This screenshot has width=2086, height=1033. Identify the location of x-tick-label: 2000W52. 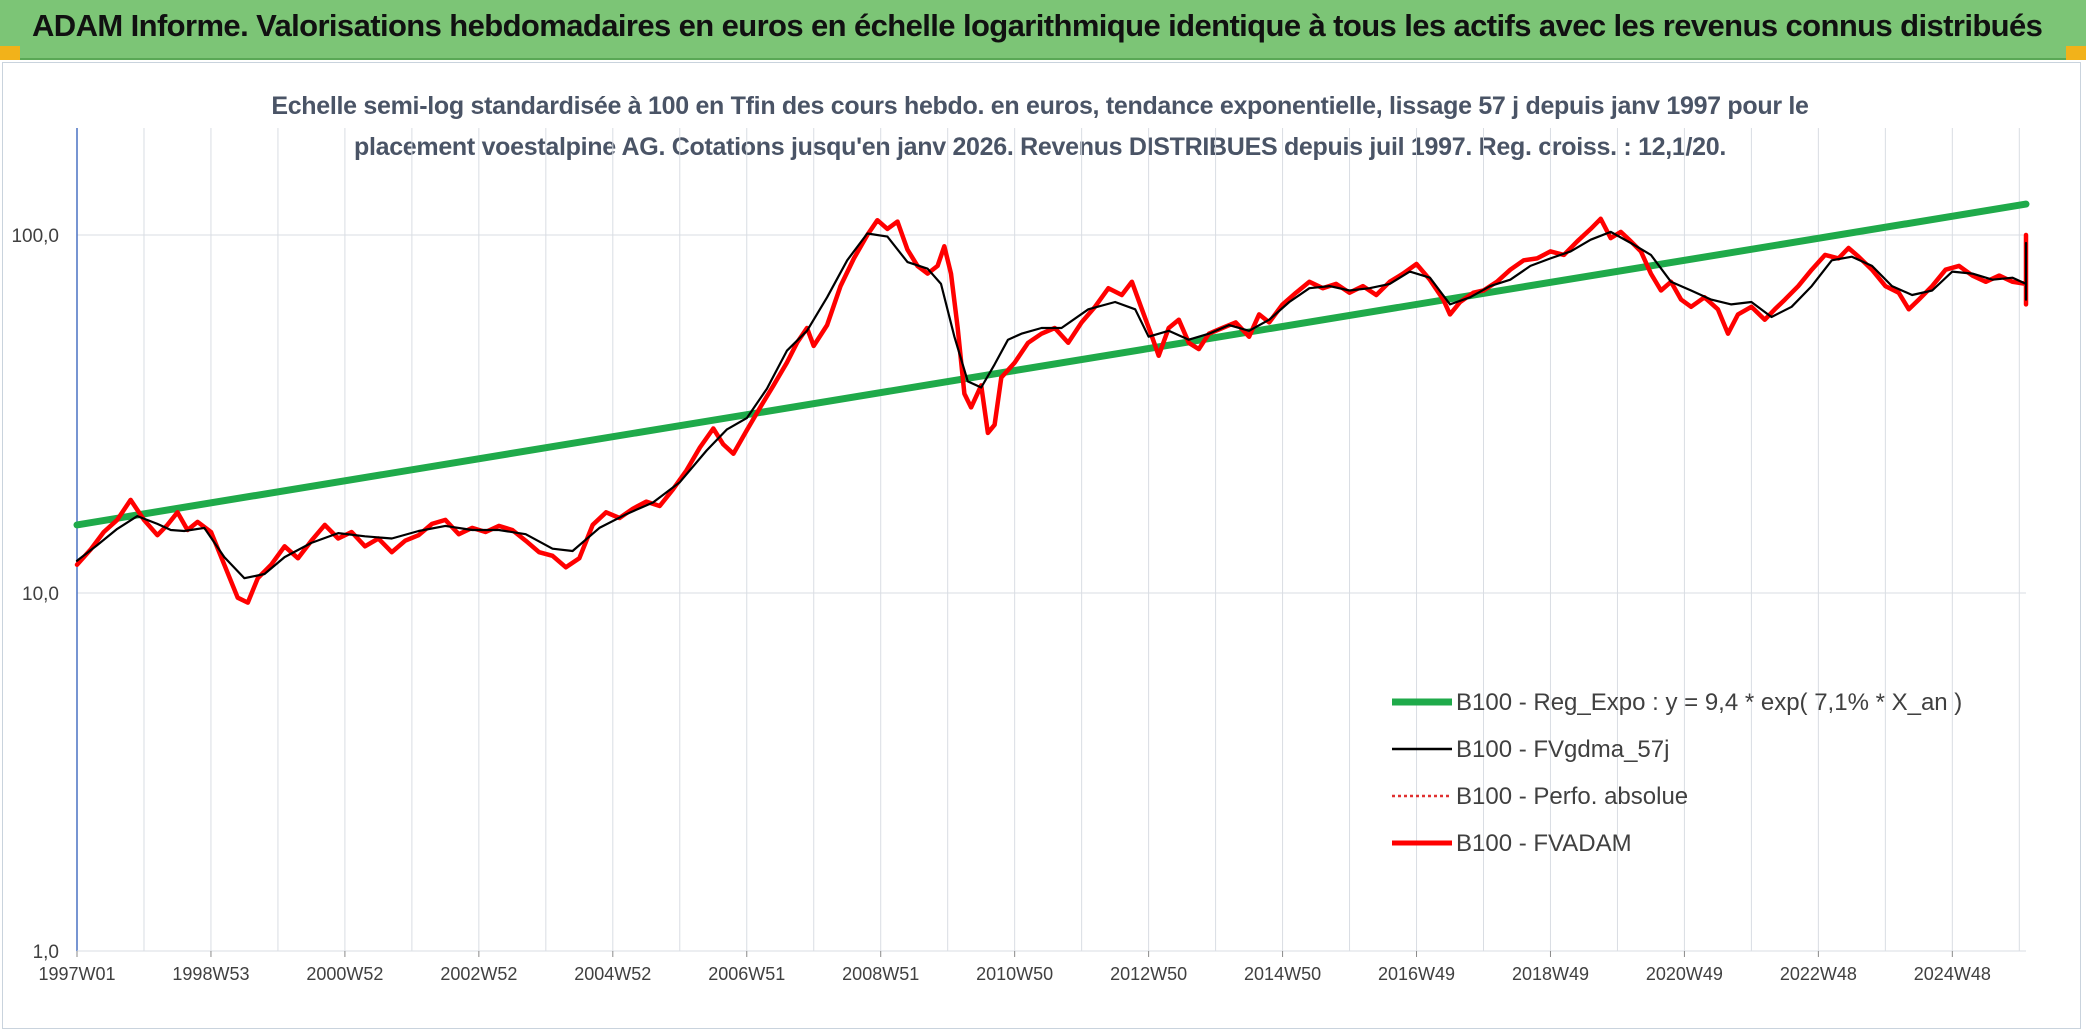
(344, 974).